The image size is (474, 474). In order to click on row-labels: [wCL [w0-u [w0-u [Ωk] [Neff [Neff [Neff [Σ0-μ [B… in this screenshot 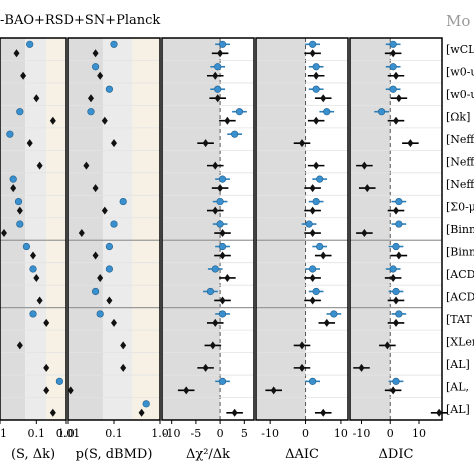, I will do `click(460, 229)`.